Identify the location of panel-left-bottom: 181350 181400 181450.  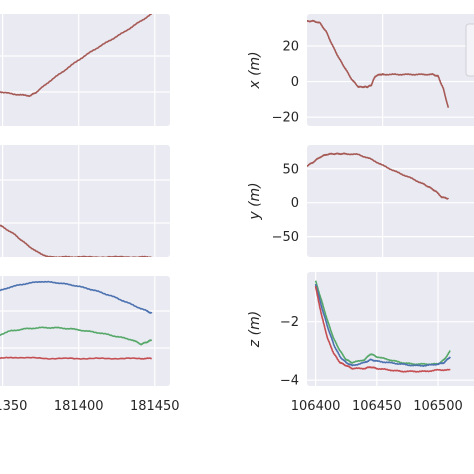
(90, 345).